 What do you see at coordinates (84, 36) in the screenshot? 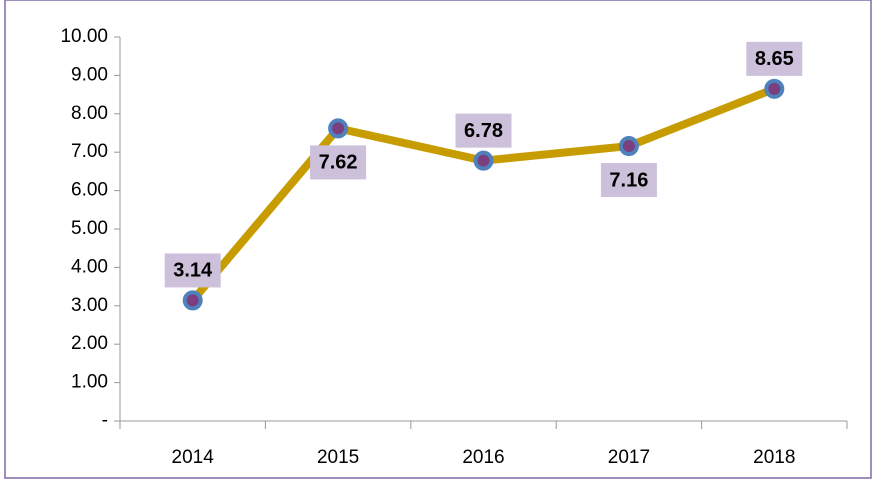
I see `y-tick-label: 10.00` at bounding box center [84, 36].